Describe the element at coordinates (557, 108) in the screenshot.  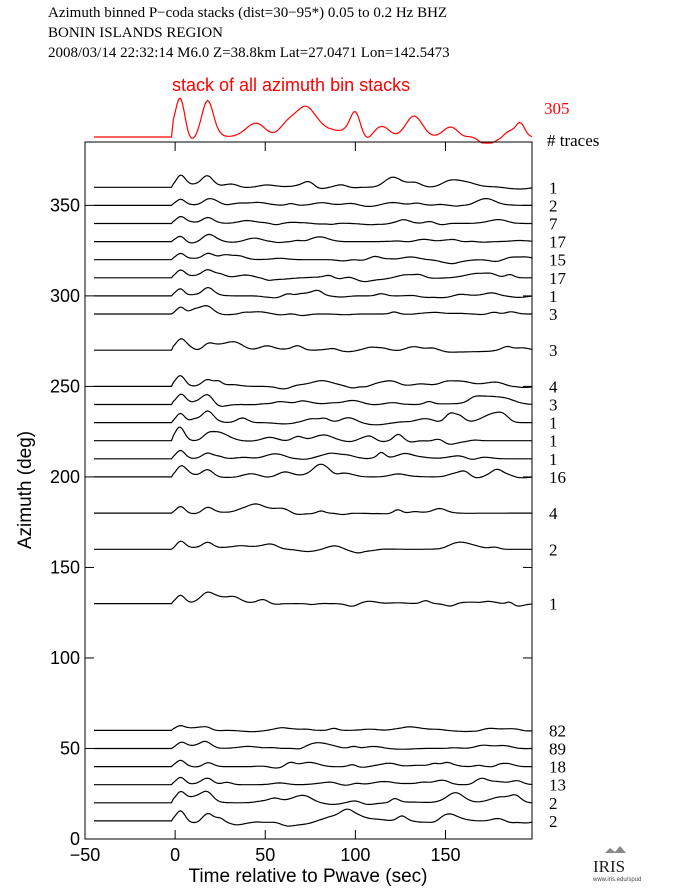
I see `stack-trace-count: 305` at that location.